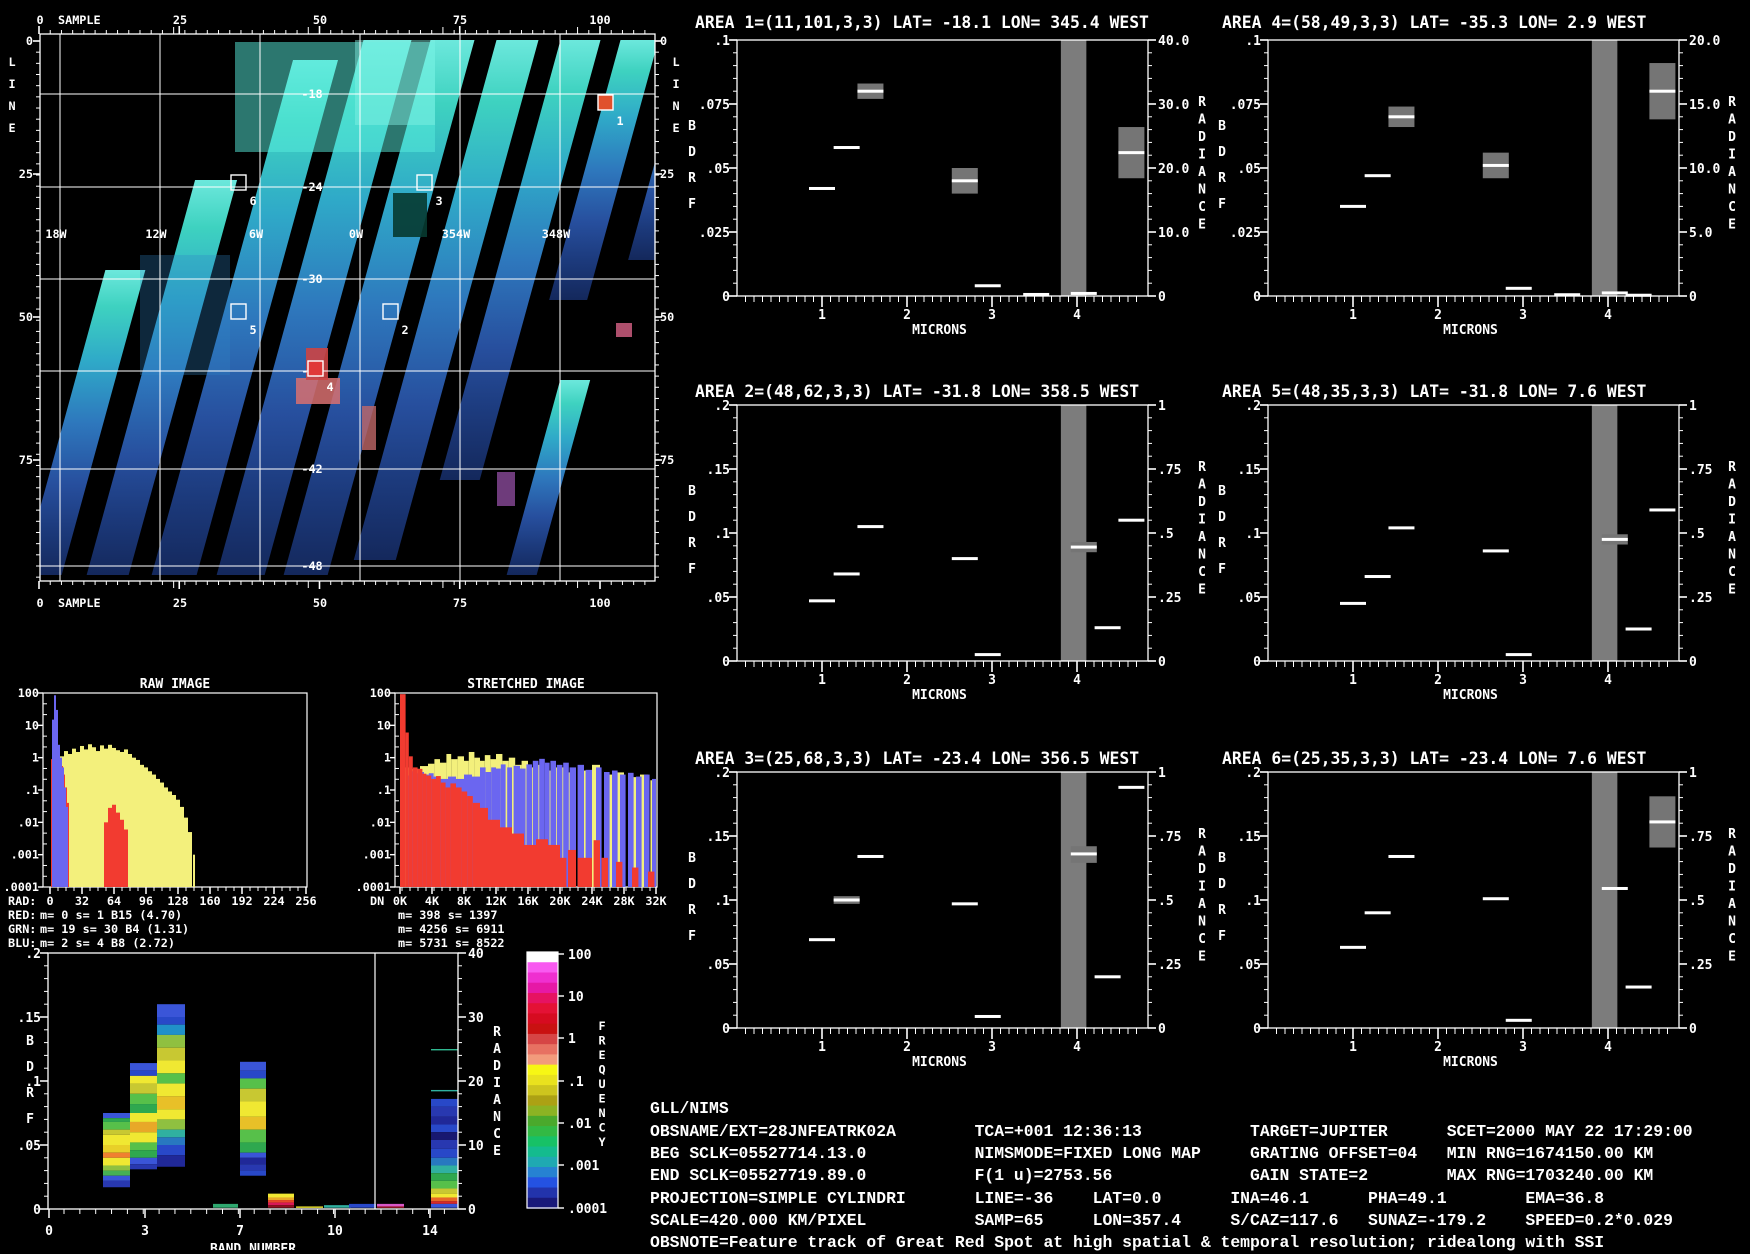 Image resolution: width=1750 pixels, height=1254 pixels. Describe the element at coordinates (525, 684) in the screenshot. I see `histogram-title: STRETCHED IMAGE` at that location.